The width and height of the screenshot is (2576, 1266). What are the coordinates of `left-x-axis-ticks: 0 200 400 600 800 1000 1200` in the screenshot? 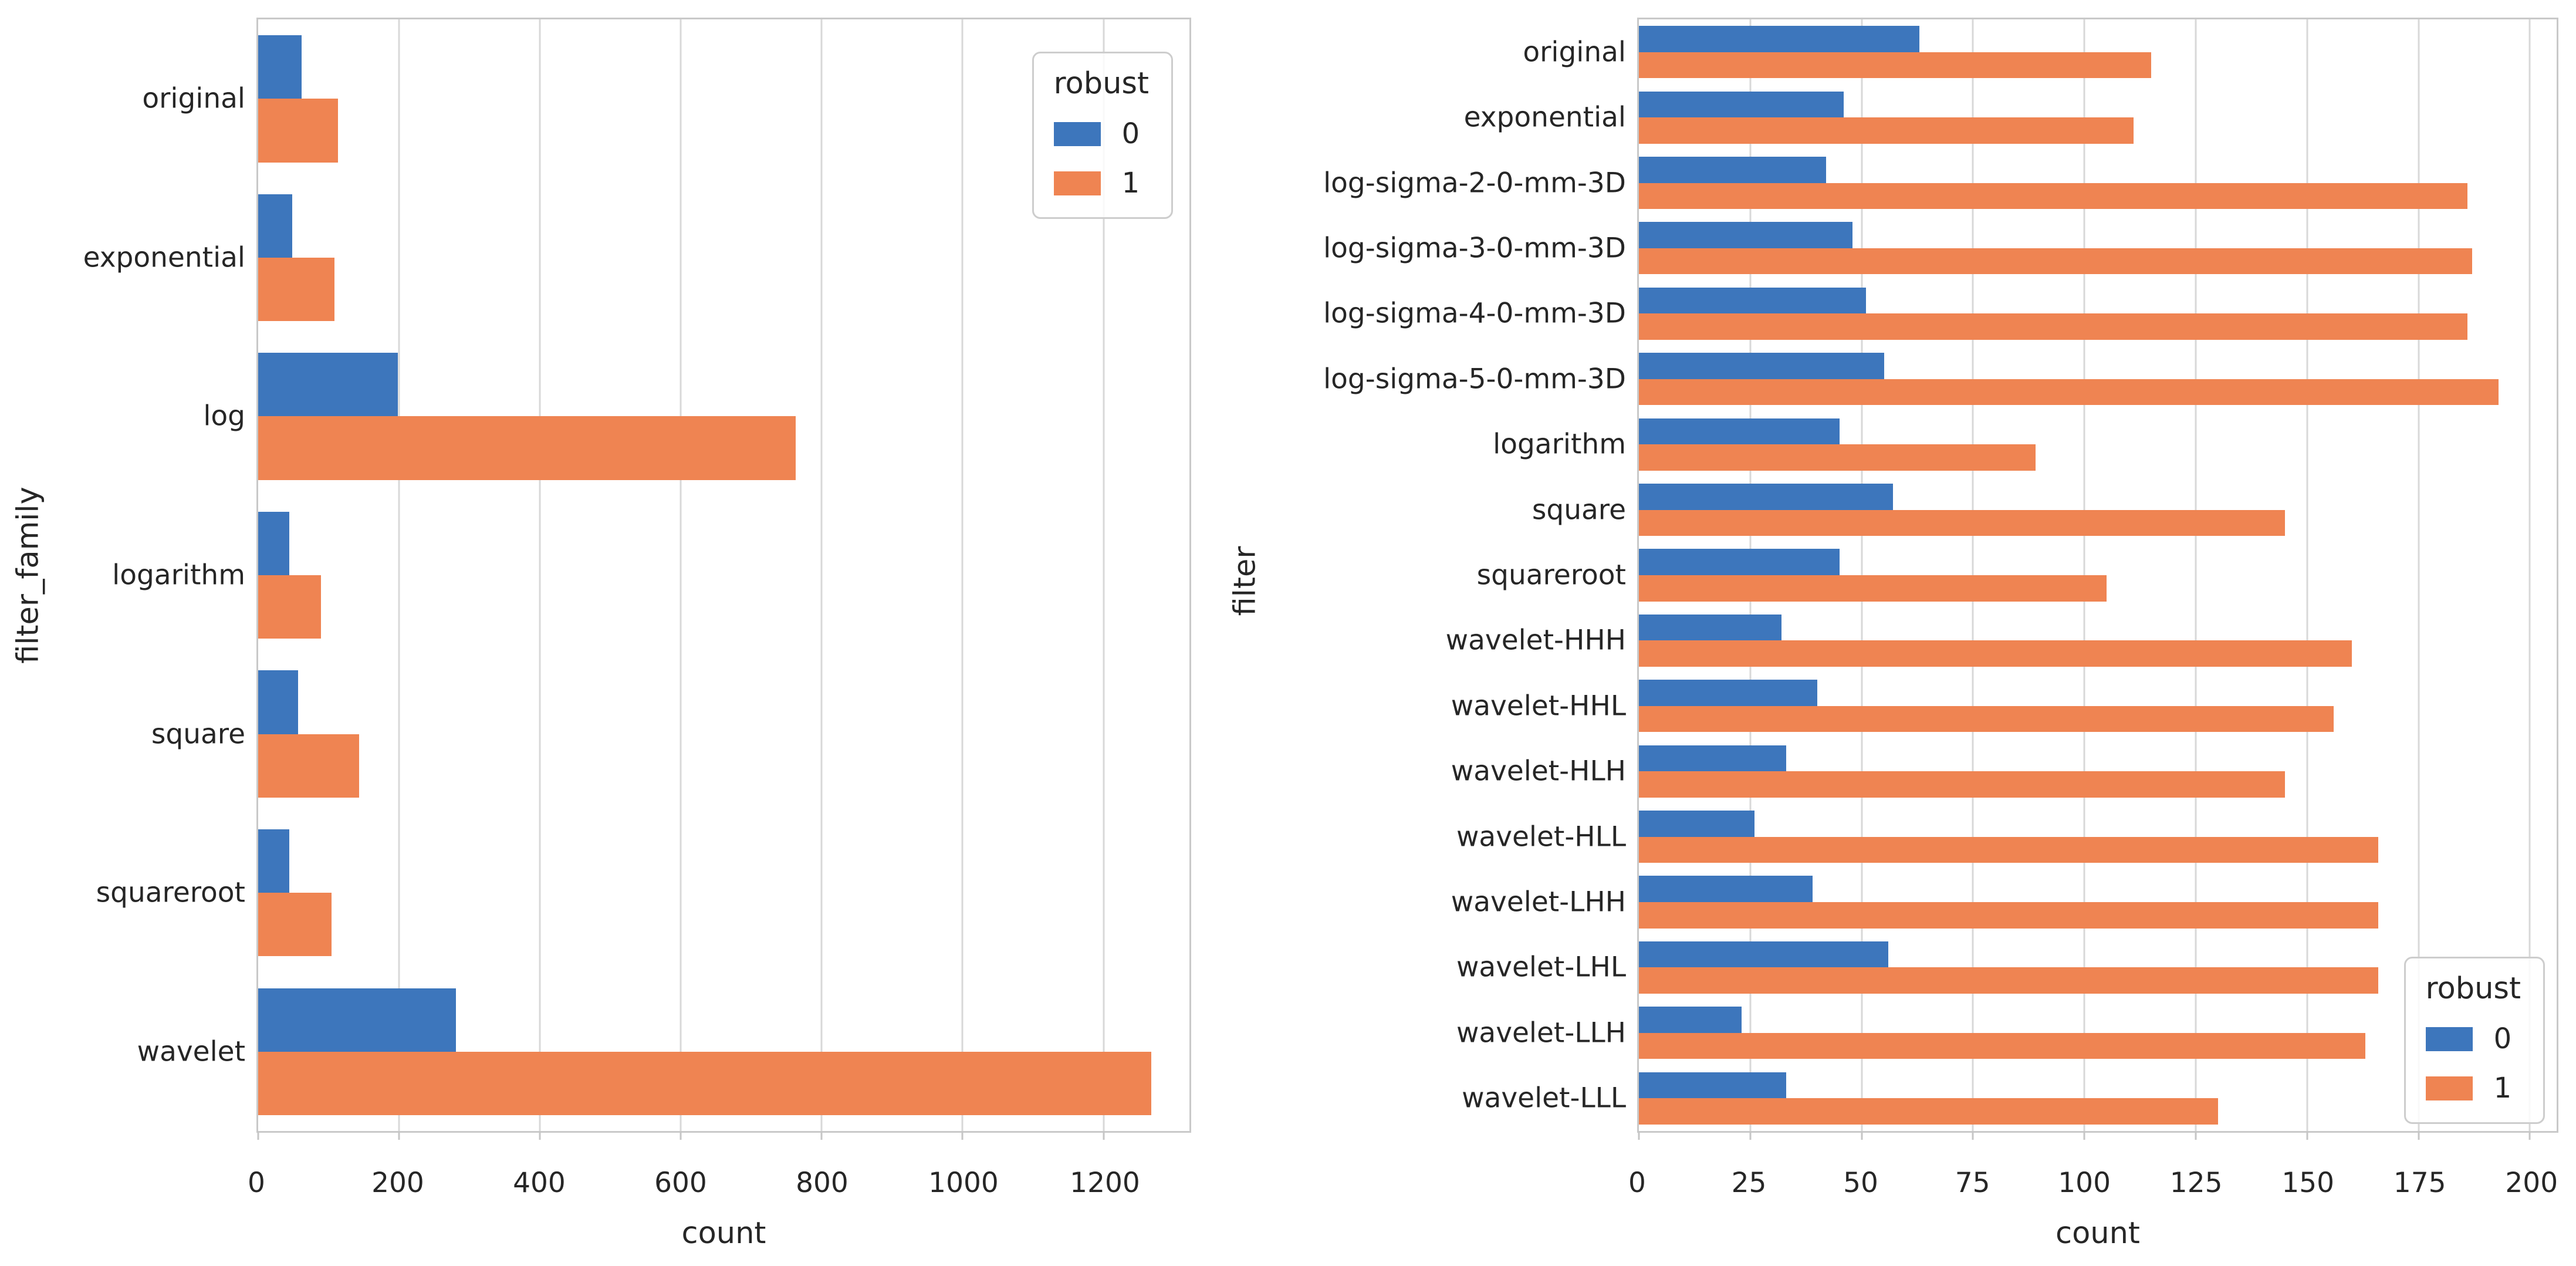 It's located at (719, 1184).